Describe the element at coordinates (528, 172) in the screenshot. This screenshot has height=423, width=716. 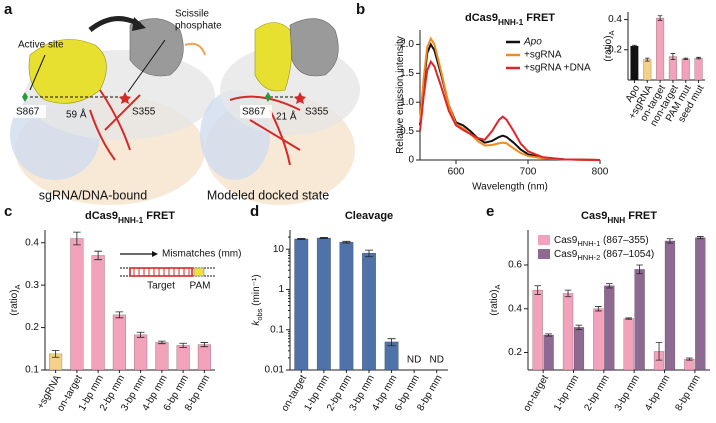
I see `x-tick-label: 700` at that location.